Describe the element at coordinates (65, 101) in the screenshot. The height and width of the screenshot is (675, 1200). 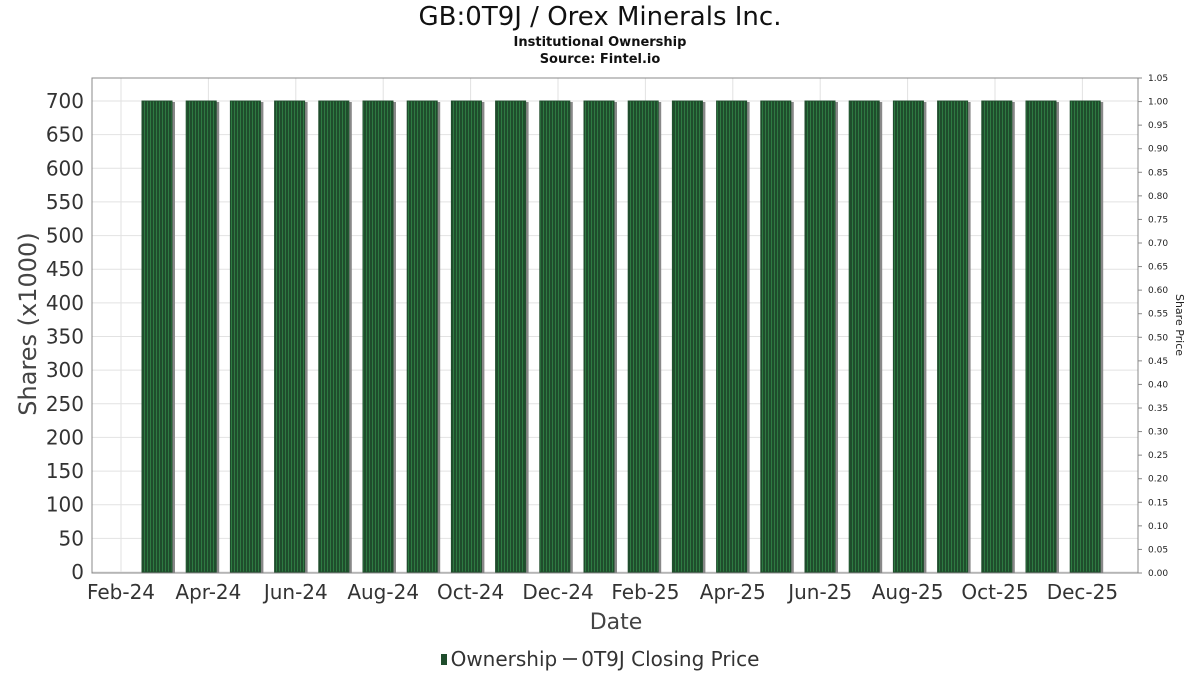
I see `y-tick-label: 700` at that location.